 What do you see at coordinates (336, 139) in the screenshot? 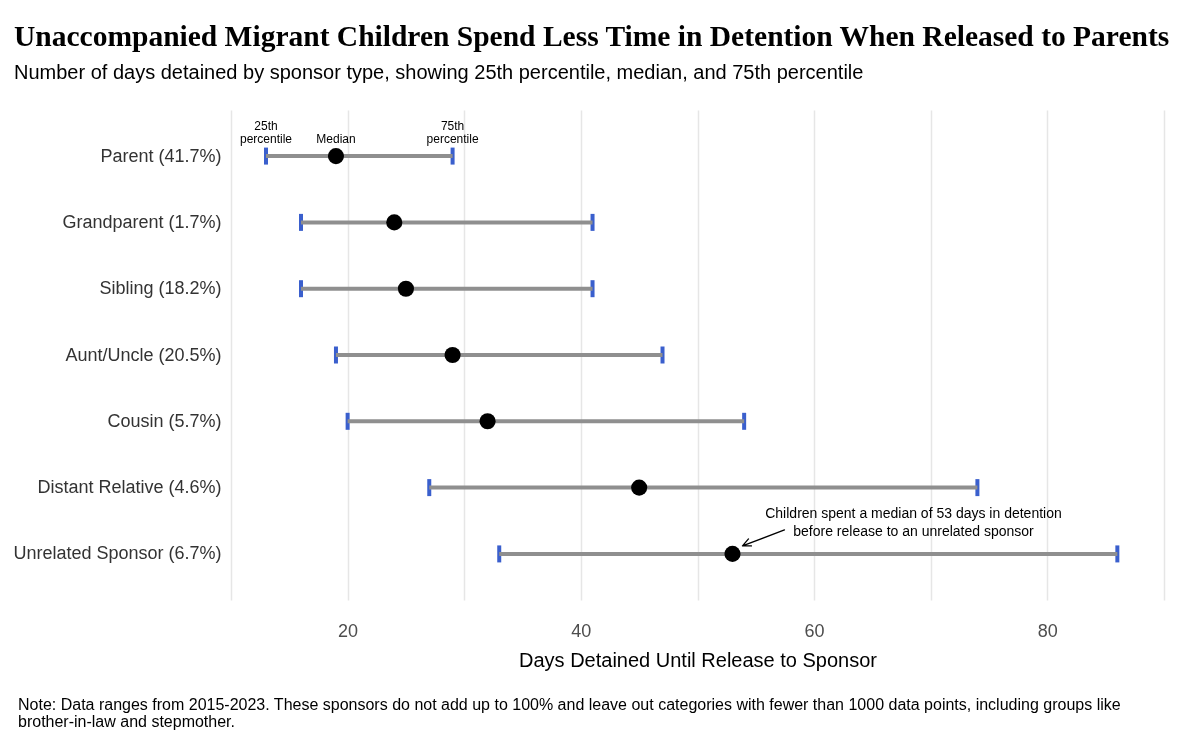
I see `annotation: Median` at bounding box center [336, 139].